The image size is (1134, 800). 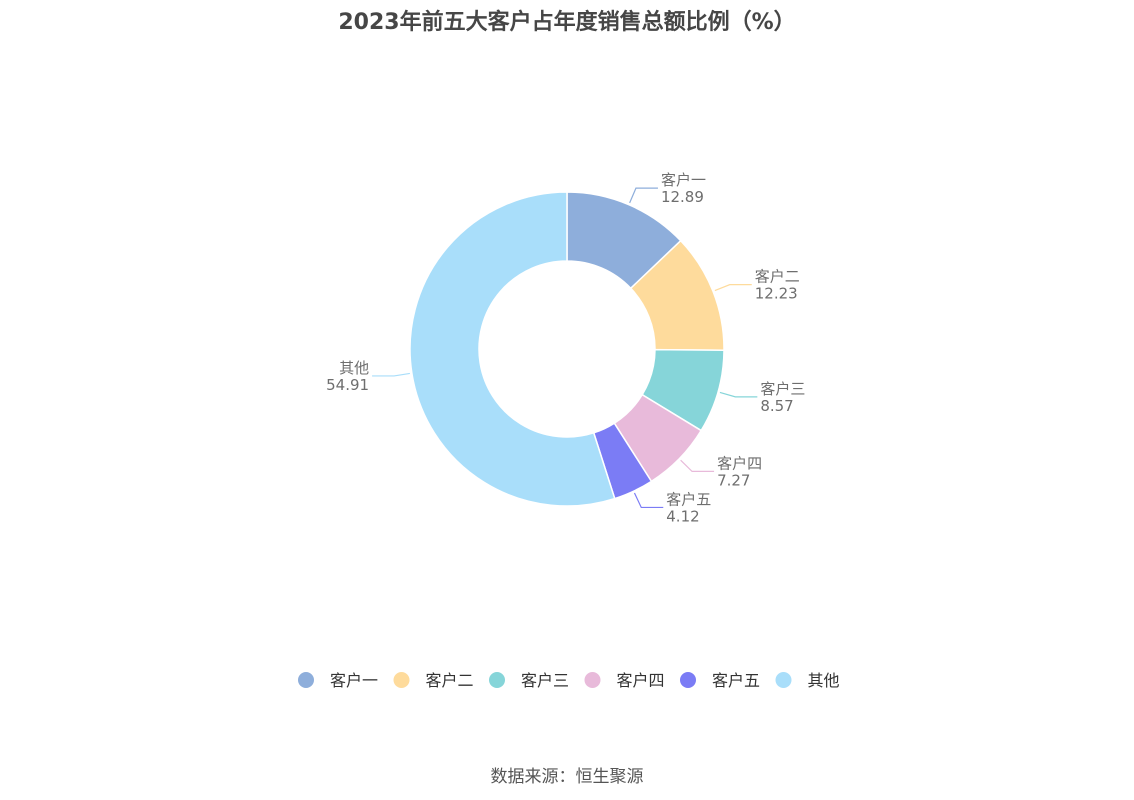 What do you see at coordinates (450, 680) in the screenshot?
I see `legend-label-2: 客户二` at bounding box center [450, 680].